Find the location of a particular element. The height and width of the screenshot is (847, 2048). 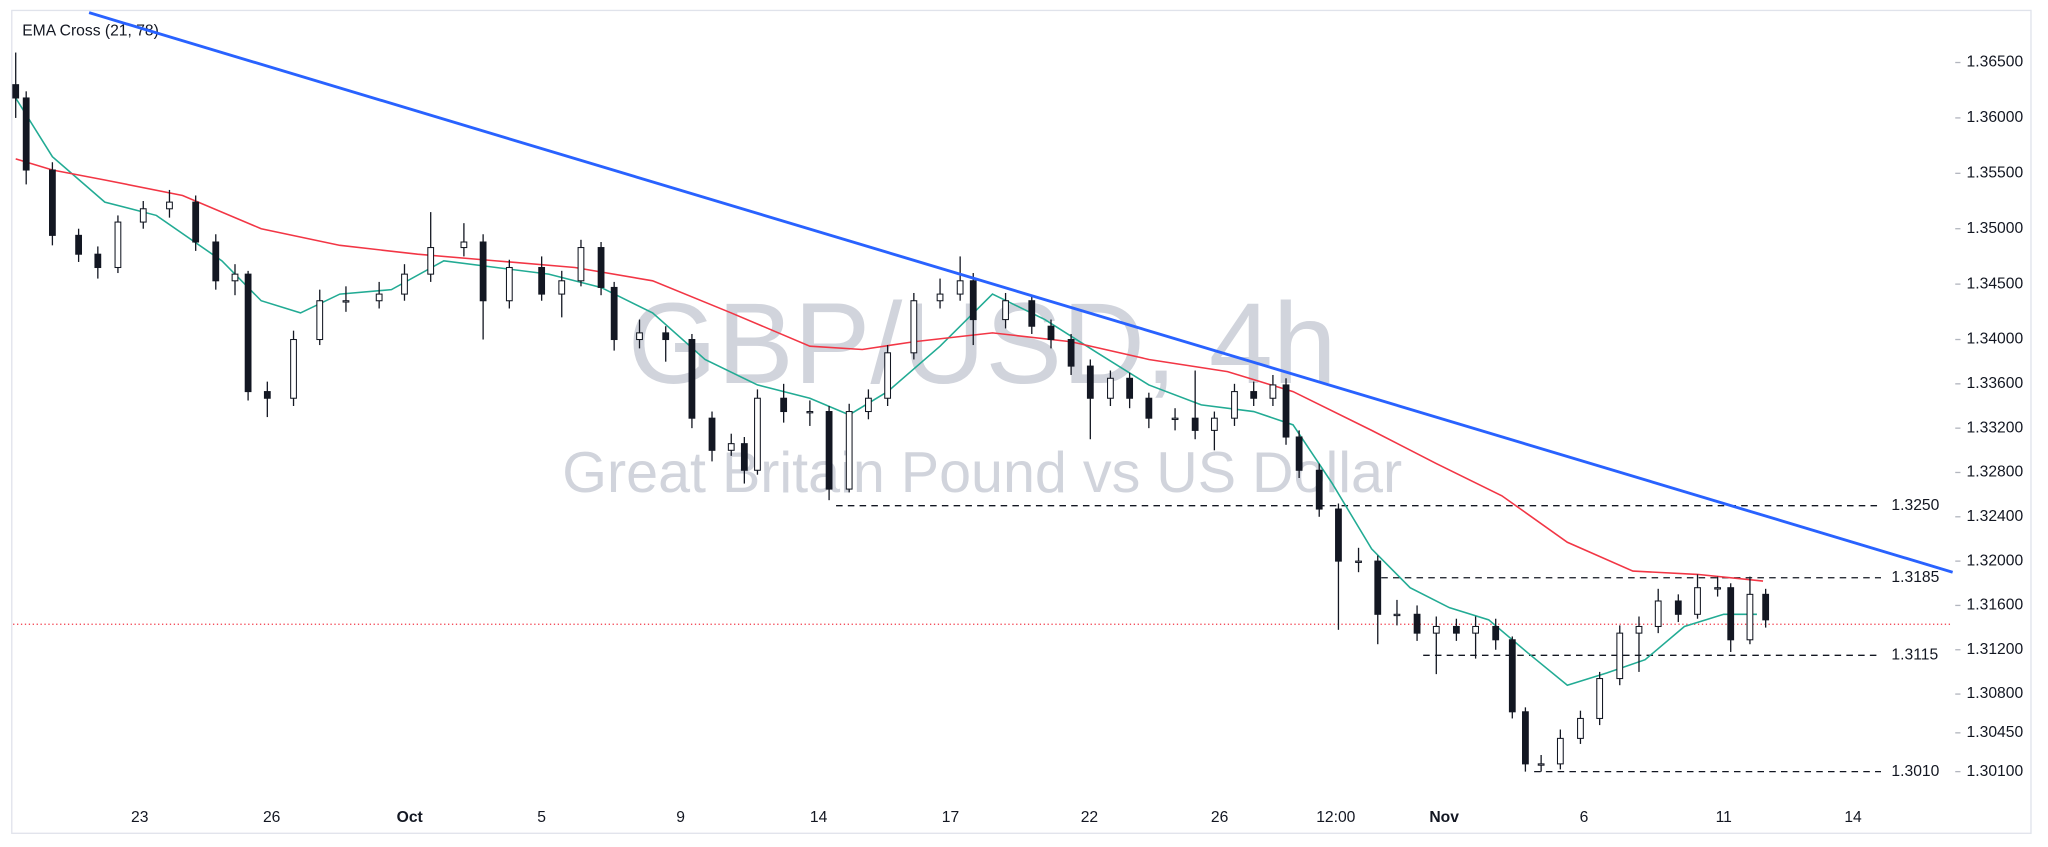

x-tick-label: 5 is located at coordinates (541, 817).